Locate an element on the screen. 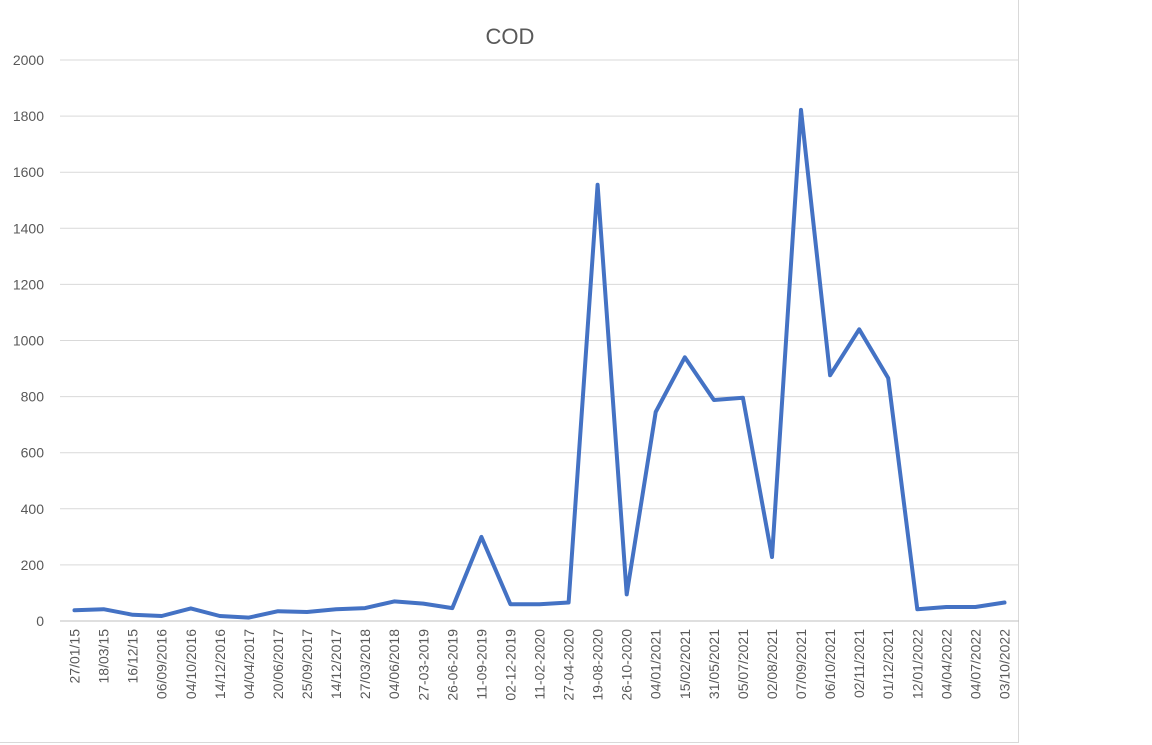  x-tick-label: 02/08/2021 is located at coordinates (772, 664).